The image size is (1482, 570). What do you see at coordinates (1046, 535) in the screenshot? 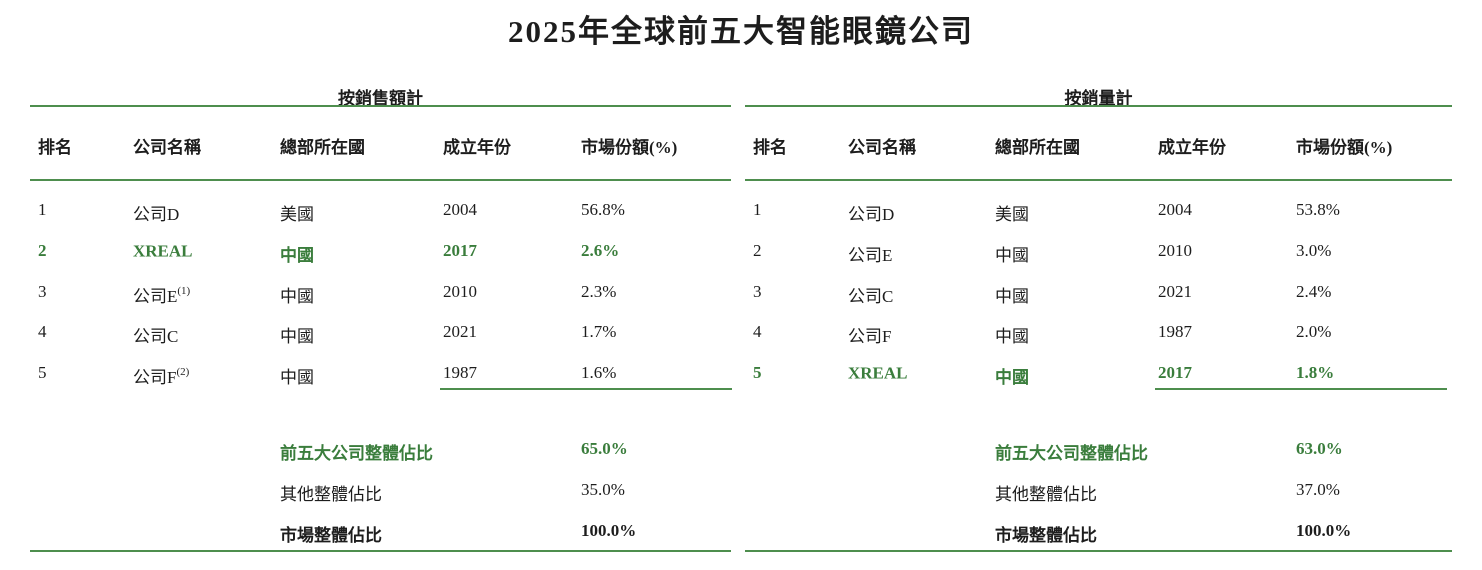
I see `summary-label: 市場整體佔比` at bounding box center [1046, 535].